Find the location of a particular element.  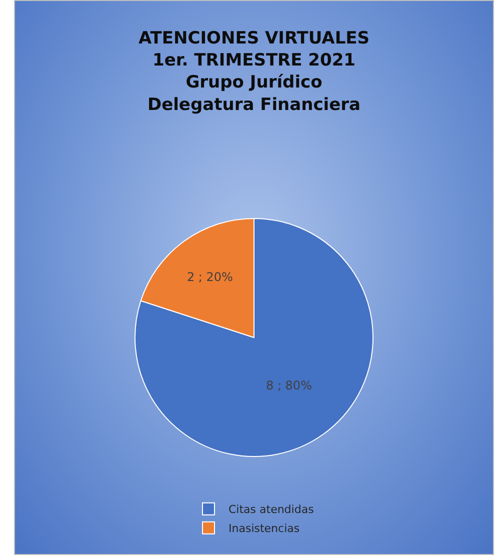

legend-label: Citas atendidas is located at coordinates (271, 509).